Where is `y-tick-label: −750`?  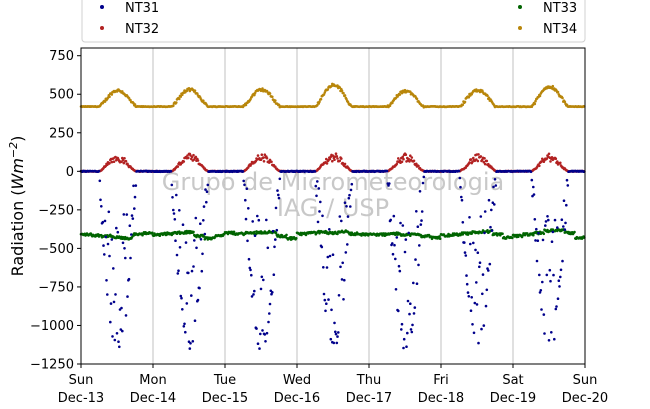 y-tick-label: −750 is located at coordinates (56, 287).